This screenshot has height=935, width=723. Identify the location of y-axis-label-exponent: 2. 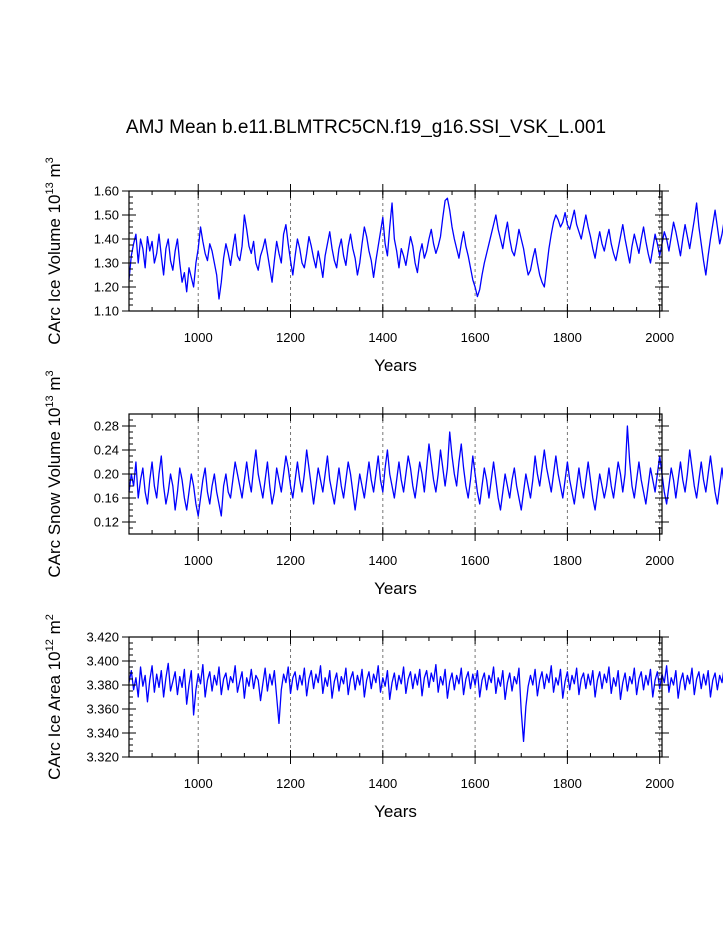
(50, 617).